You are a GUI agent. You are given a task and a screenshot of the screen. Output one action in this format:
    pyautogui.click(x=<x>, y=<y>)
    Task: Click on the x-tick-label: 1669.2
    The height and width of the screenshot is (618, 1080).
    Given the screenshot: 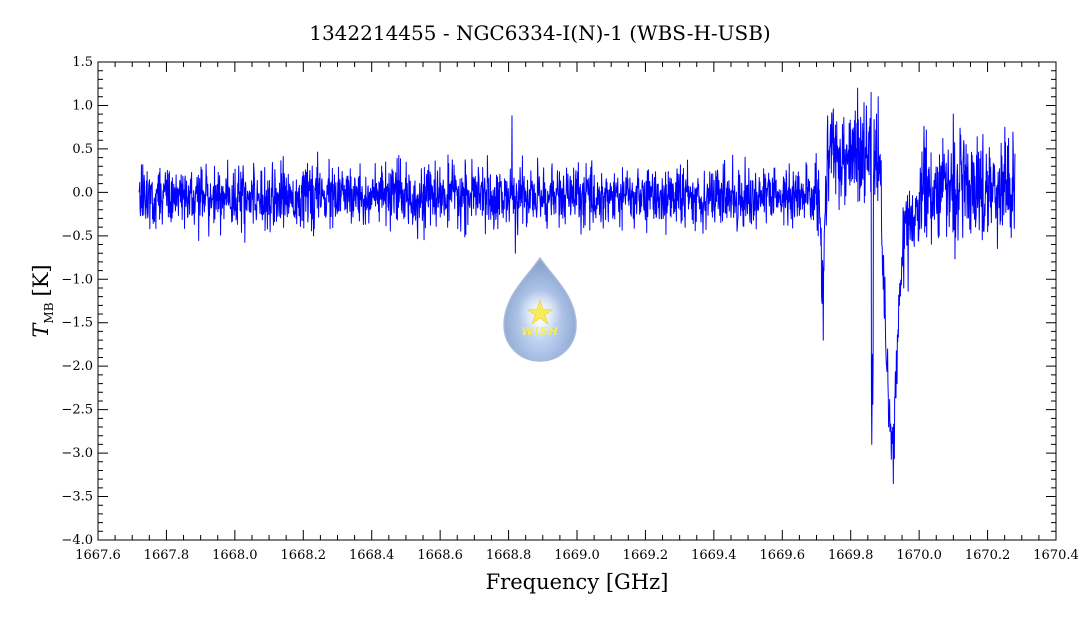 What is the action you would take?
    pyautogui.click(x=646, y=555)
    